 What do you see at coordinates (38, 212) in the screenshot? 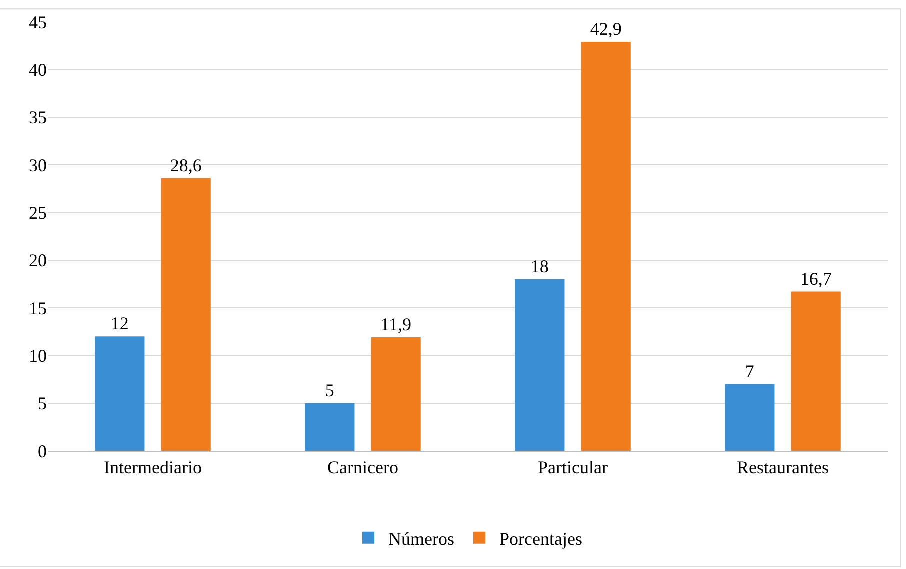
I see `y-tick-label: 25` at bounding box center [38, 212].